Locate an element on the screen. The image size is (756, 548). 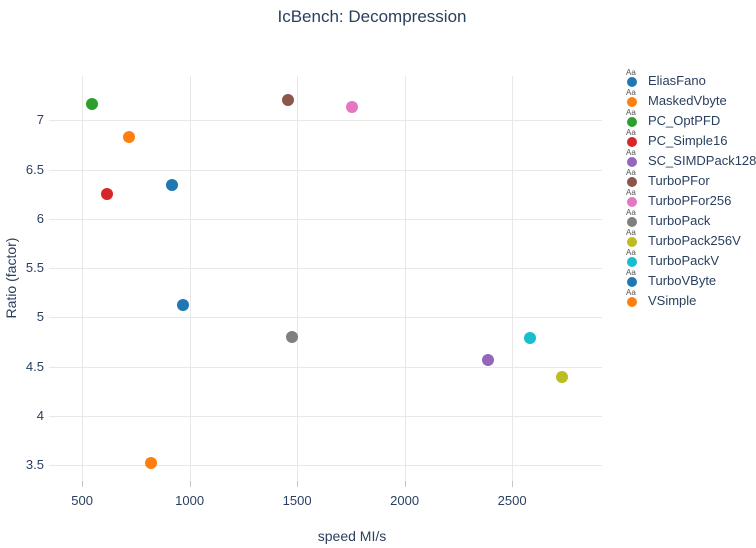
legend-item-TurboPack: Aa TurboPack is located at coordinates (690, 219).